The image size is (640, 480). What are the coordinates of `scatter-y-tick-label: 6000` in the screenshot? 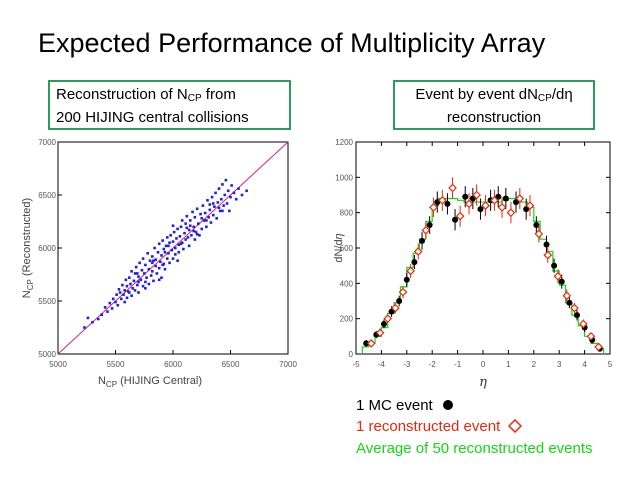 It's located at (47, 248).